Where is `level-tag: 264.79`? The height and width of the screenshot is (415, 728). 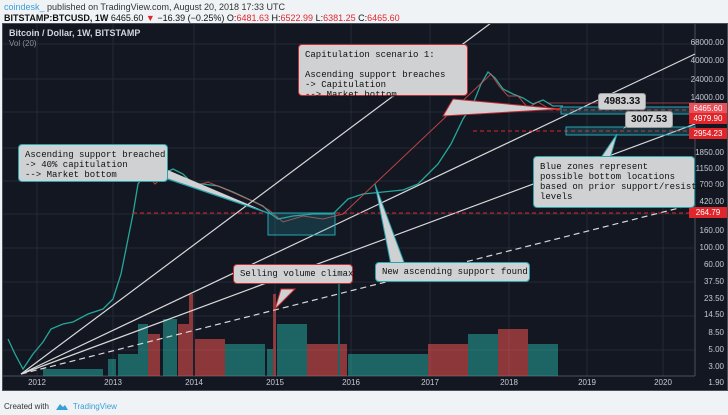 level-tag: 264.79 is located at coordinates (708, 212).